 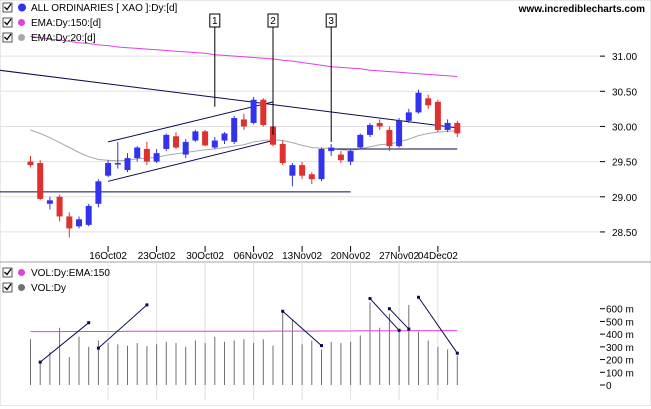 I want to click on volume-tick-label: 100 m, so click(x=620, y=373).